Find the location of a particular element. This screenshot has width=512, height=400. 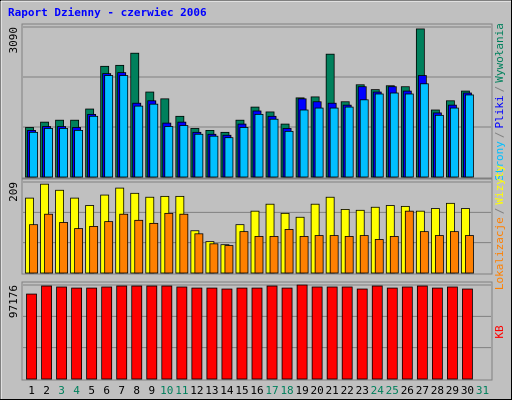

legend: Strony / Pliki / Wywołania is located at coordinates (499, 102).